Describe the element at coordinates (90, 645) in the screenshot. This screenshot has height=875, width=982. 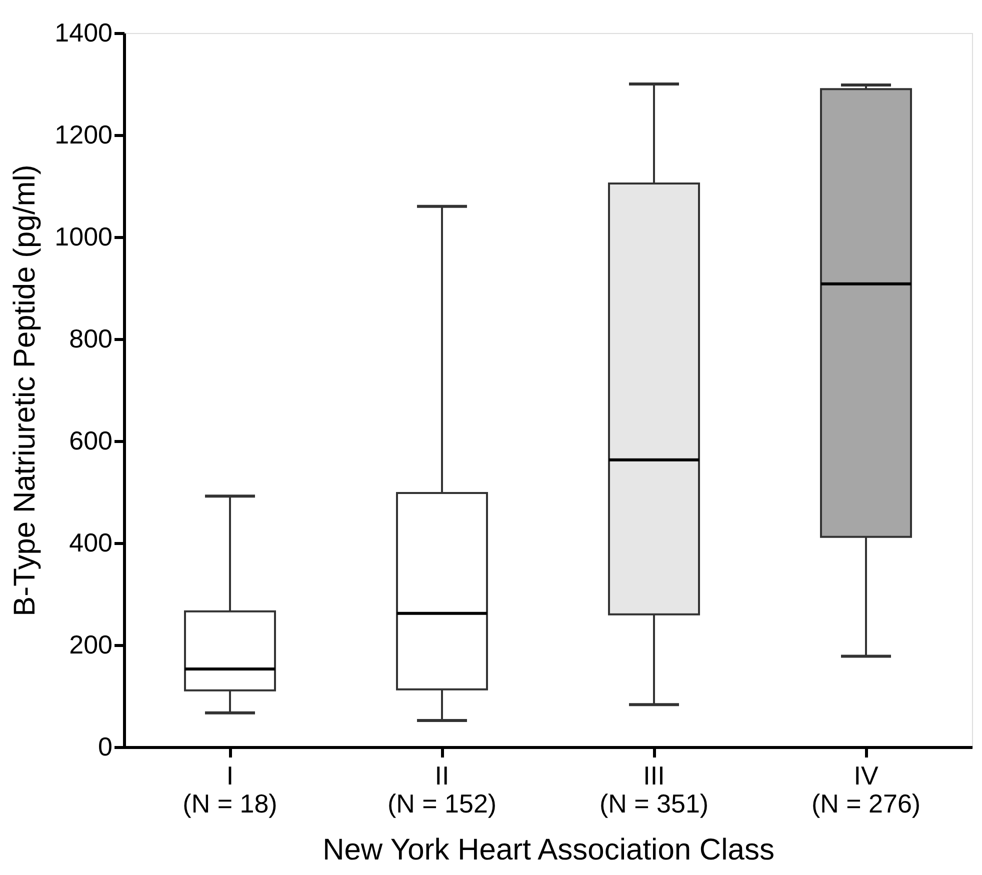
I see `y-tick-label: 200` at that location.